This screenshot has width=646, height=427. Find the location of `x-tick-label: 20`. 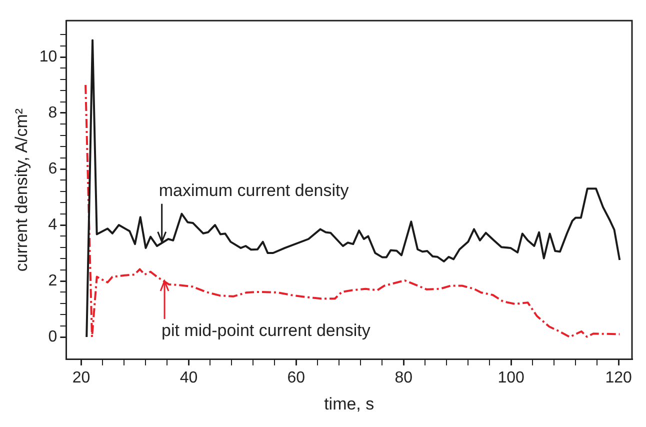

x-tick-label: 20 is located at coordinates (81, 377).